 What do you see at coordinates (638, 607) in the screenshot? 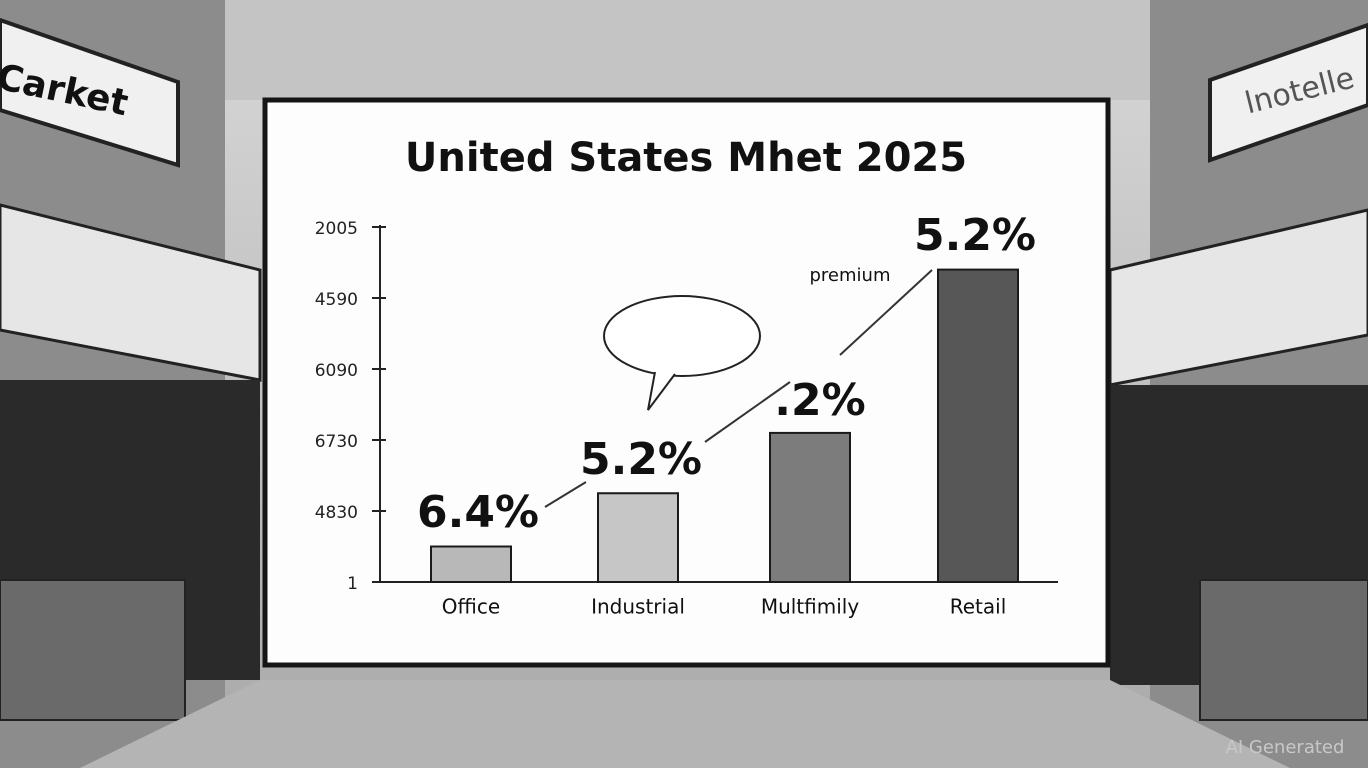
I see `x-tick-label: Industrial` at bounding box center [638, 607].